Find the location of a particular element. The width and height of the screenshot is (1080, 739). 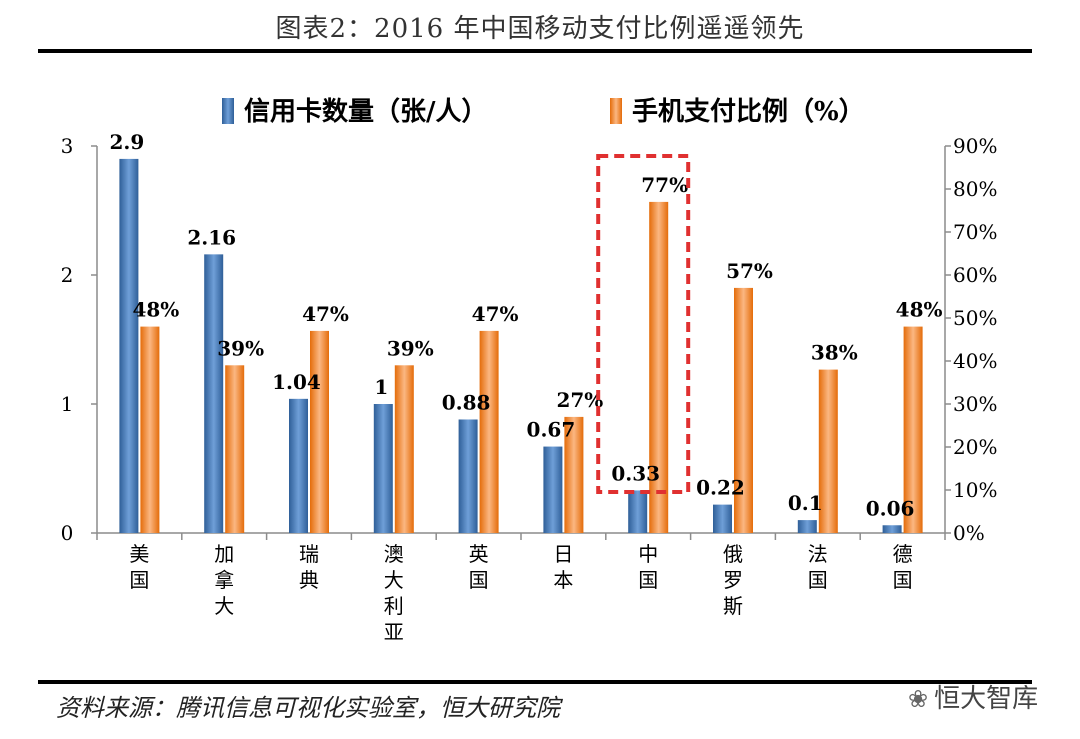

x-category-label: 中国 is located at coordinates (648, 567).